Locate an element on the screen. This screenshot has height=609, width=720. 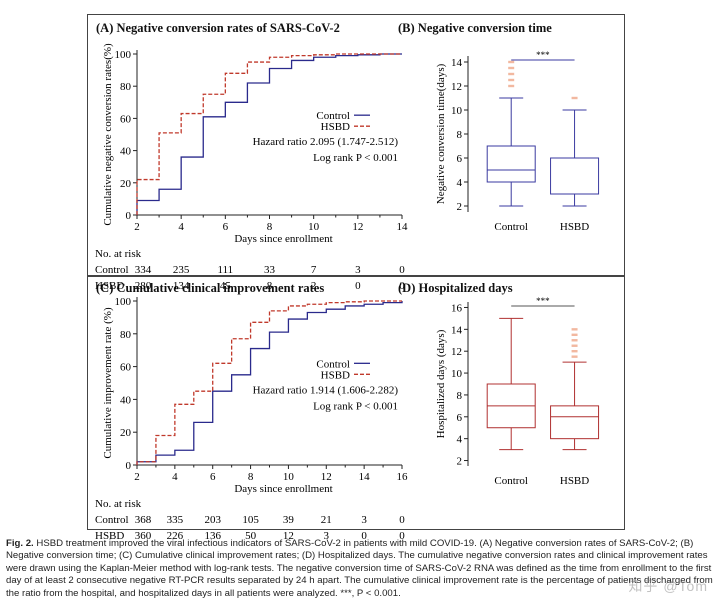
panel-a-control-curve is located at coordinates (269, 134).